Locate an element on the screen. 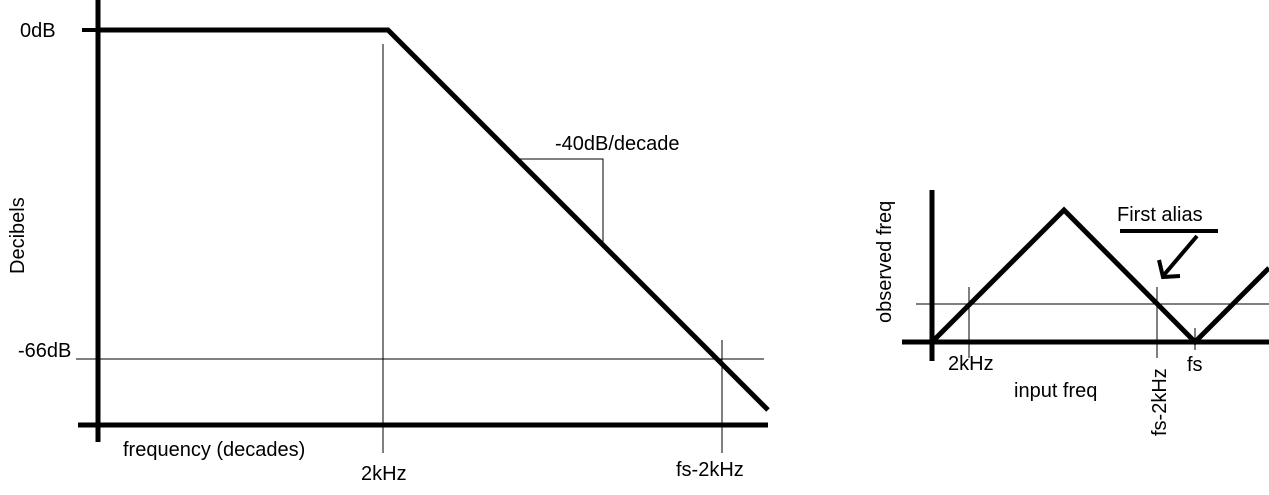 This screenshot has height=495, width=1269. y-axis-label: Decibels is located at coordinates (18, 235).